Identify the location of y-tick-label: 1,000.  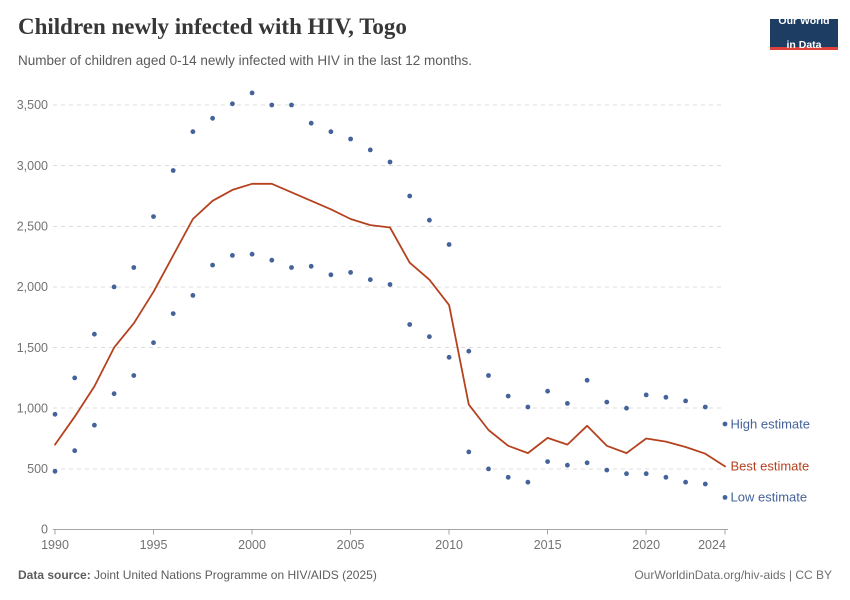
(32, 408).